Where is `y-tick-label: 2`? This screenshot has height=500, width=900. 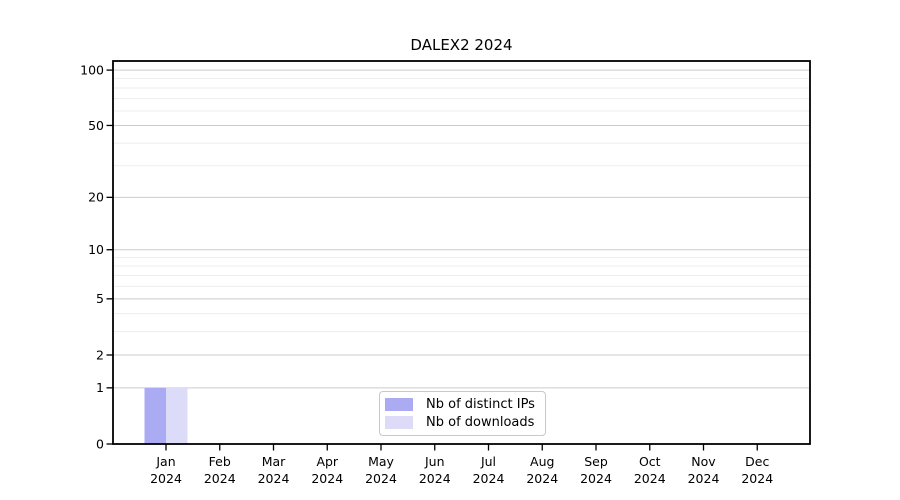 y-tick-label: 2 is located at coordinates (100, 354).